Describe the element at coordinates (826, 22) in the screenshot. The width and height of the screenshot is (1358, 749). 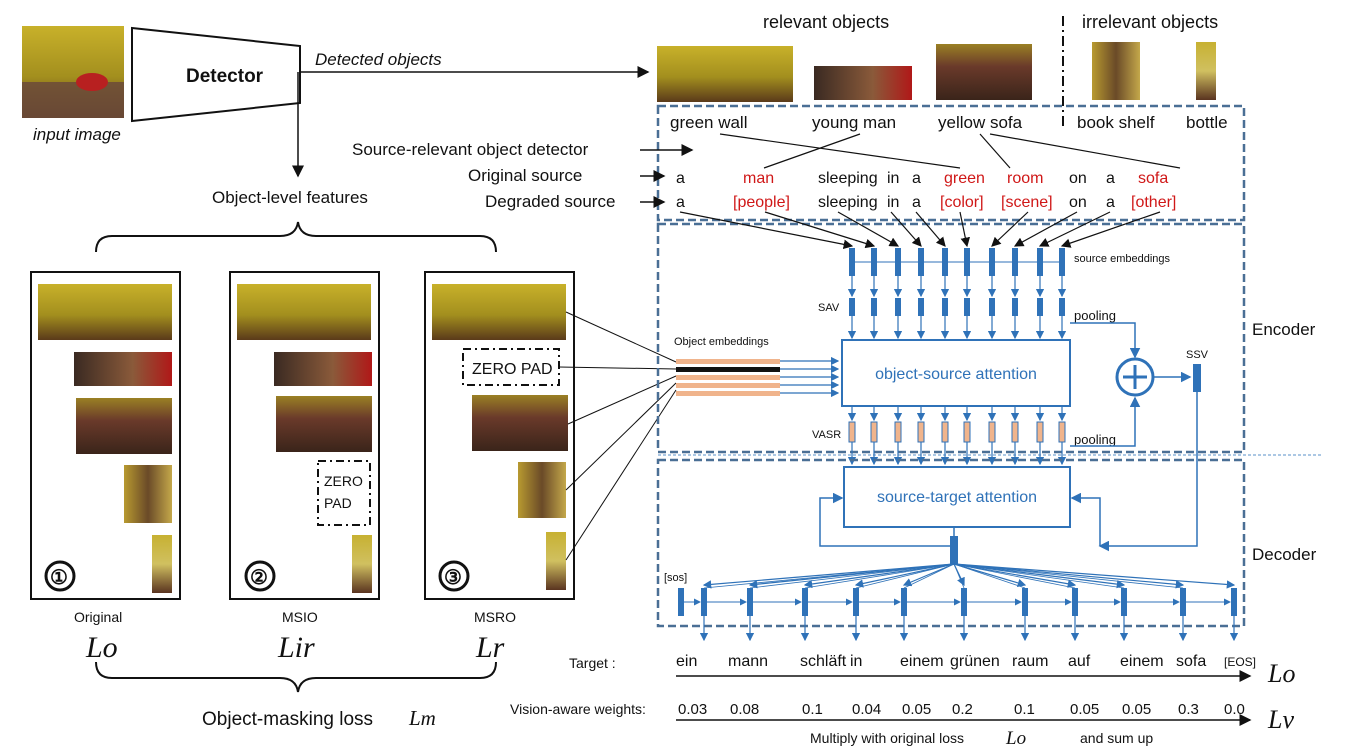
I see `relevant-objects-title: relevant objects` at that location.